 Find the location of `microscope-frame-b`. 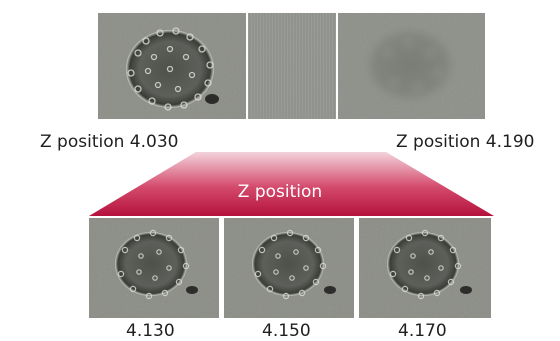

microscope-frame-b is located at coordinates (289, 268).